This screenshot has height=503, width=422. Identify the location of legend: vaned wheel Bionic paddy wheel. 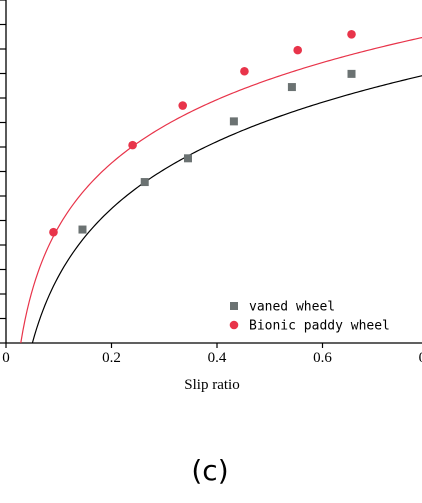
(309, 317).